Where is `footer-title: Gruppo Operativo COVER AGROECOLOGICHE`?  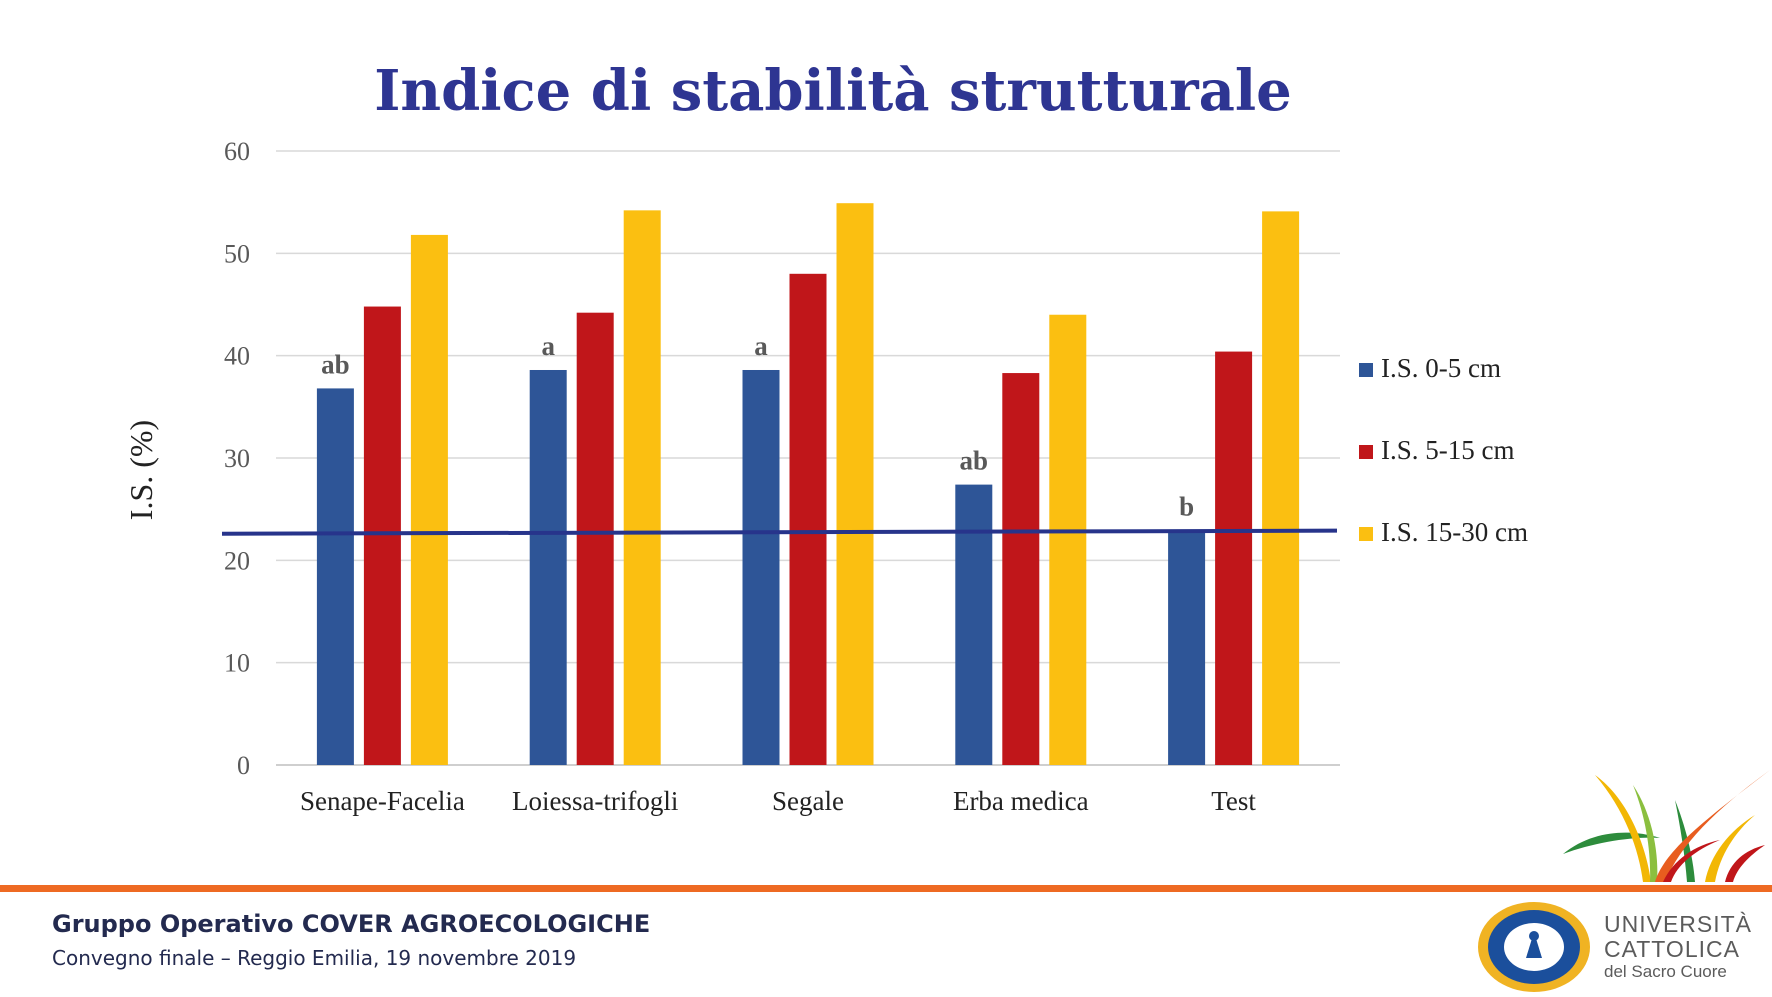
footer-title: Gruppo Operativo COVER AGROECOLOGICHE is located at coordinates (351, 924).